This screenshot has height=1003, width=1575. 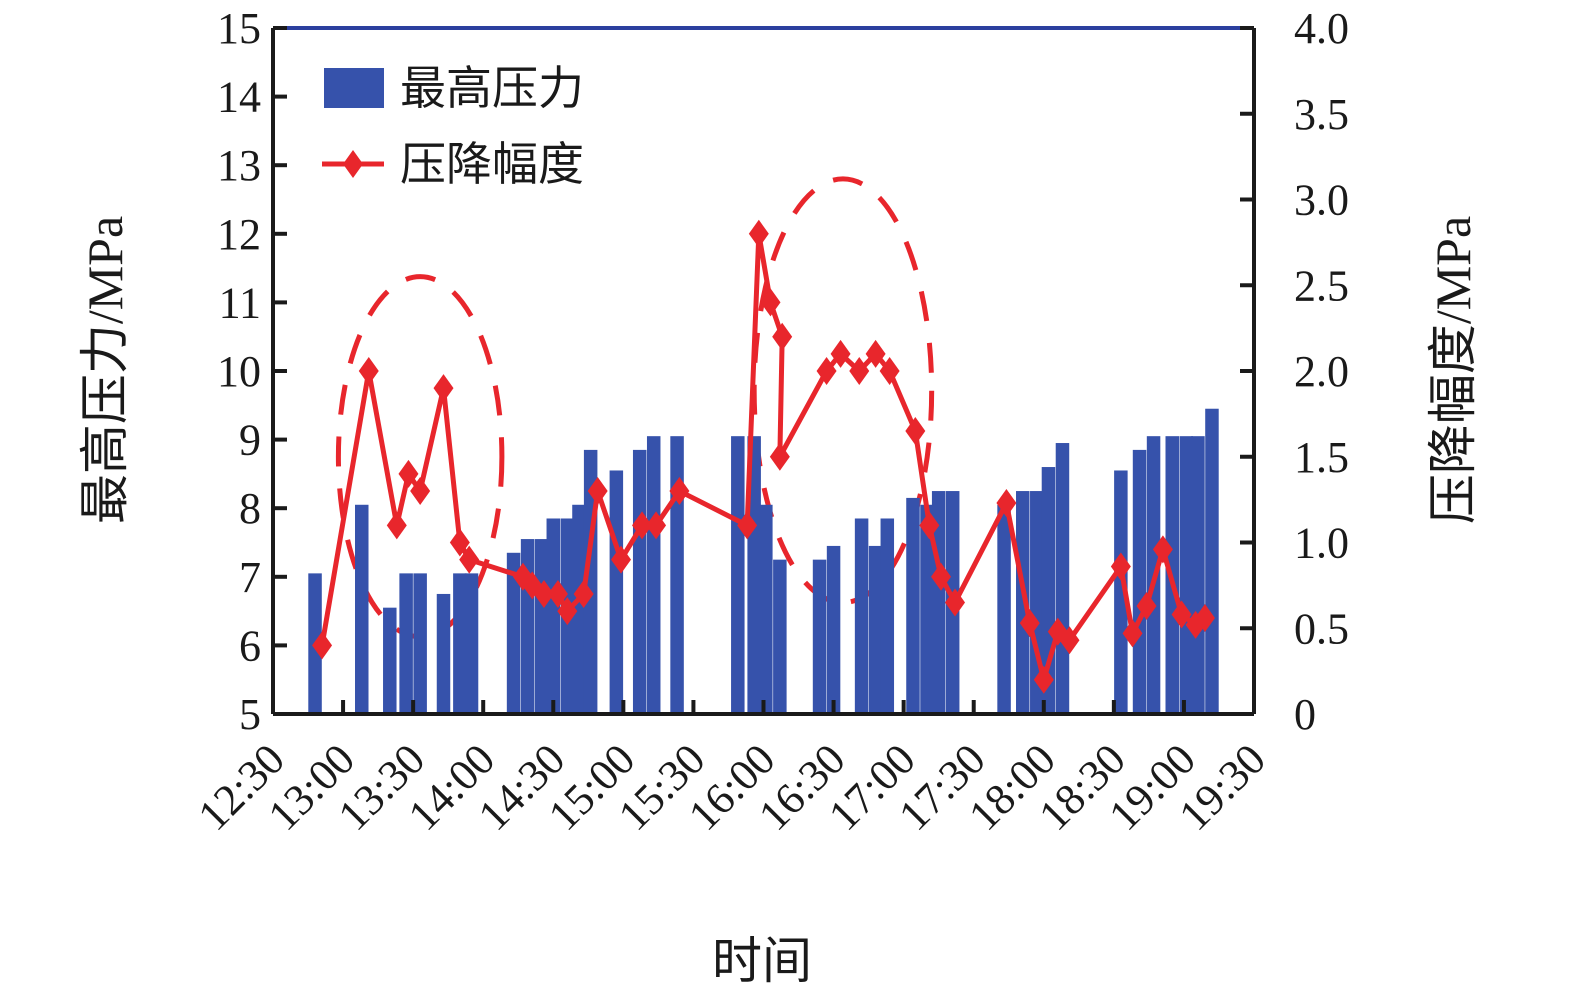 What do you see at coordinates (1305, 714) in the screenshot?
I see `y-right-tick-label-0: 0` at bounding box center [1305, 714].